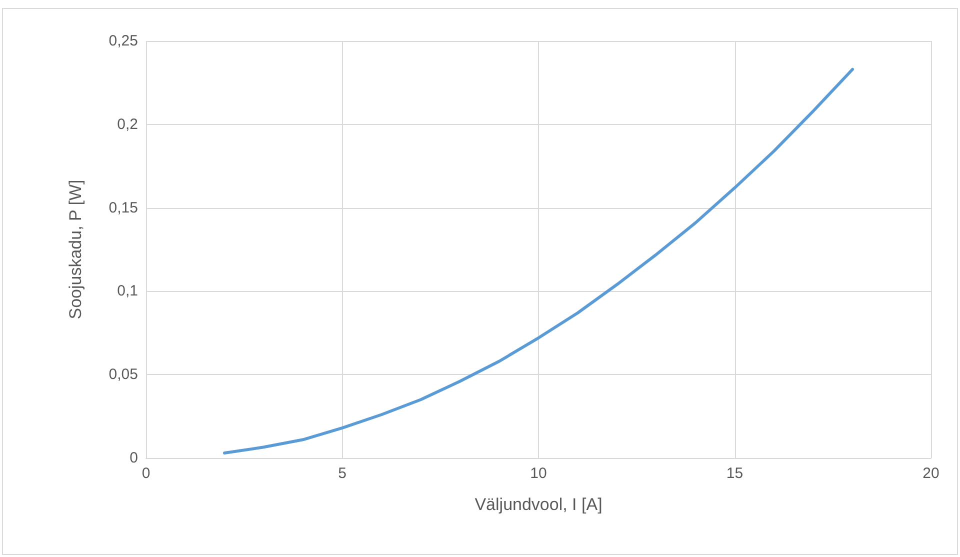  What do you see at coordinates (134, 458) in the screenshot?
I see `y-tick-label: 0` at bounding box center [134, 458].